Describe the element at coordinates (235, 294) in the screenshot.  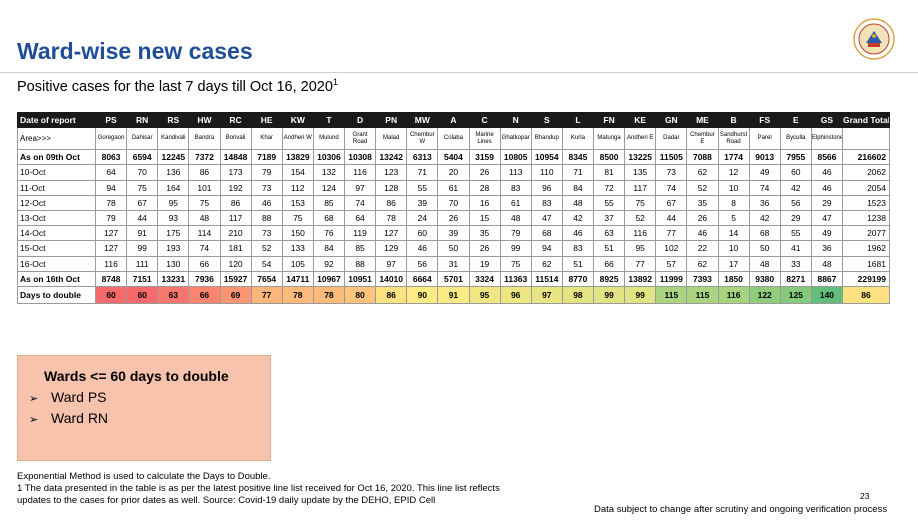
I see `days-to-double-cell: 69` at that location.